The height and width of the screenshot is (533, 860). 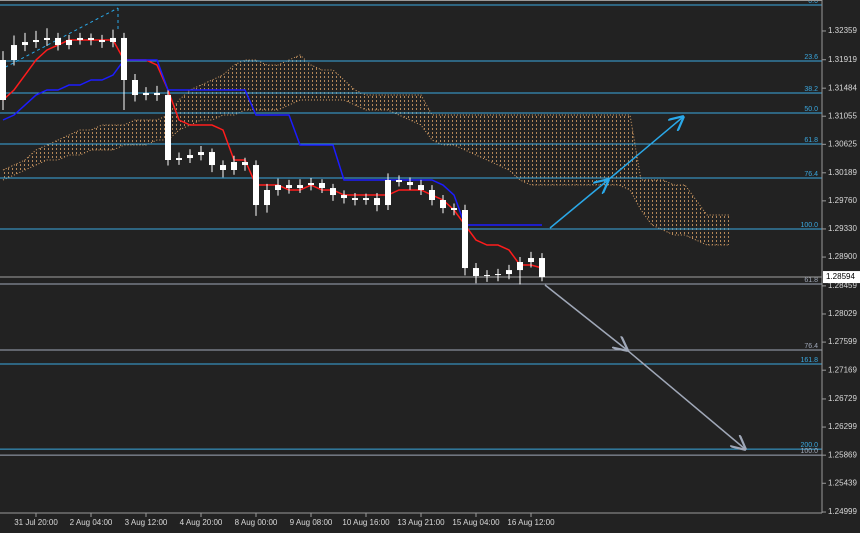 I want to click on fib-label: 200.0, so click(x=809, y=445).